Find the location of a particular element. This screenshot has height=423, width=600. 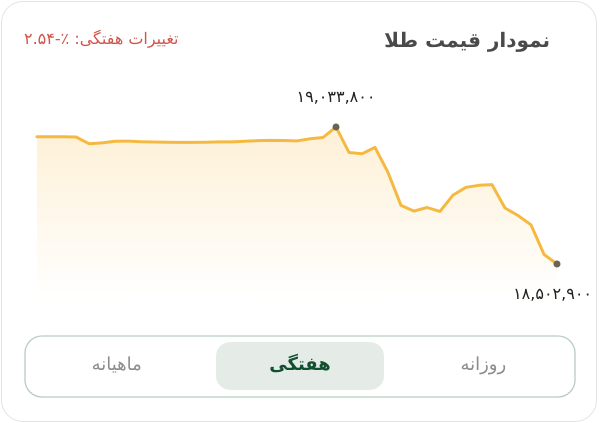

annotation: روزانه is located at coordinates (483, 364).